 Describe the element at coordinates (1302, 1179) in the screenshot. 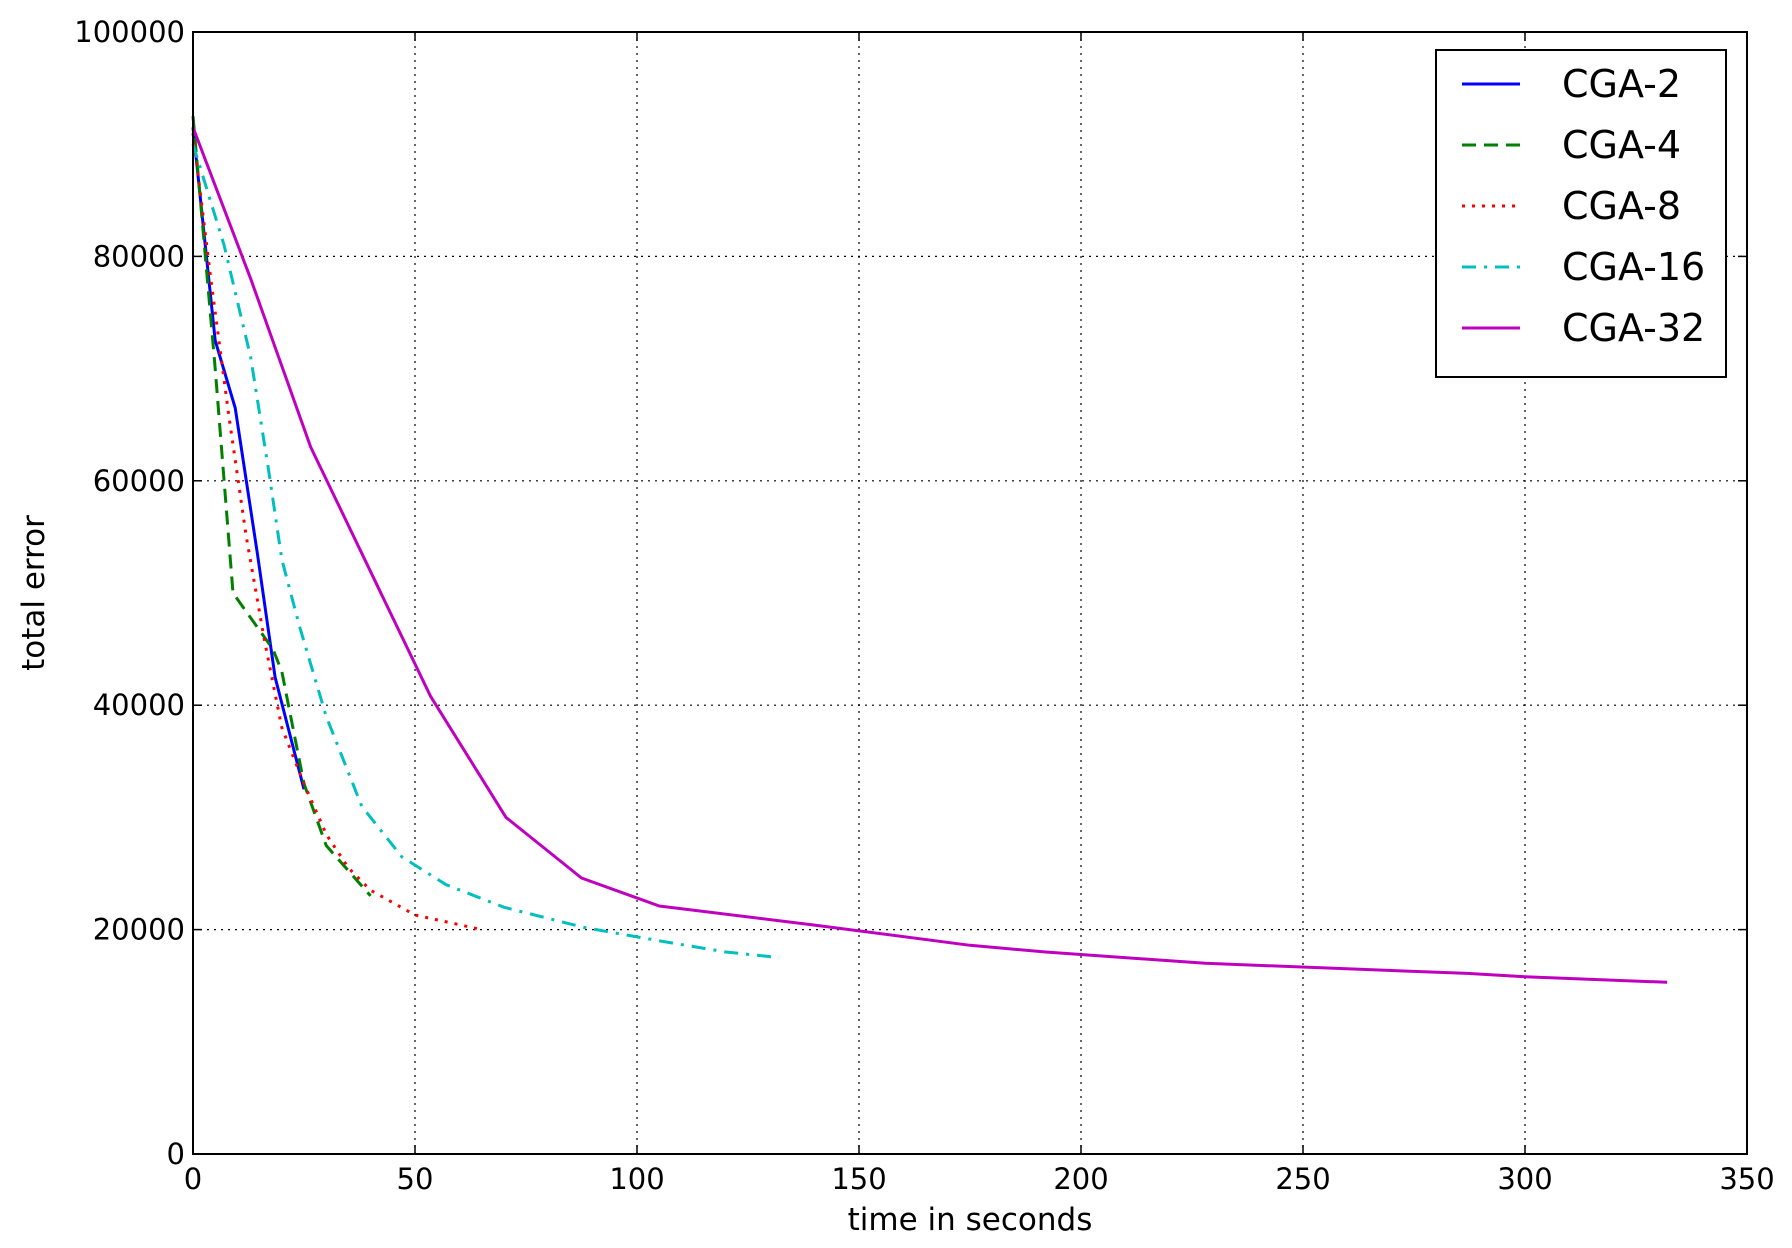

I see `x-tick-label: 250` at that location.